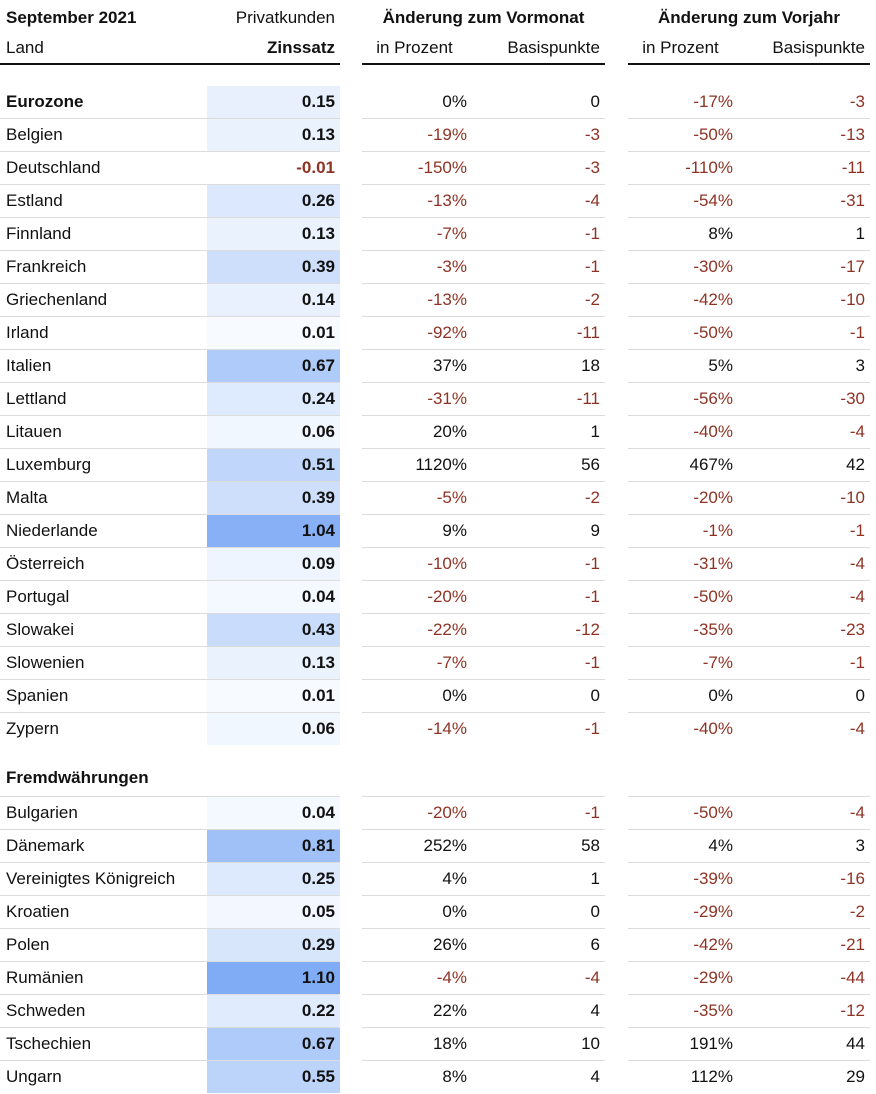  Describe the element at coordinates (29, 365) in the screenshot. I see `country: Italien` at that location.